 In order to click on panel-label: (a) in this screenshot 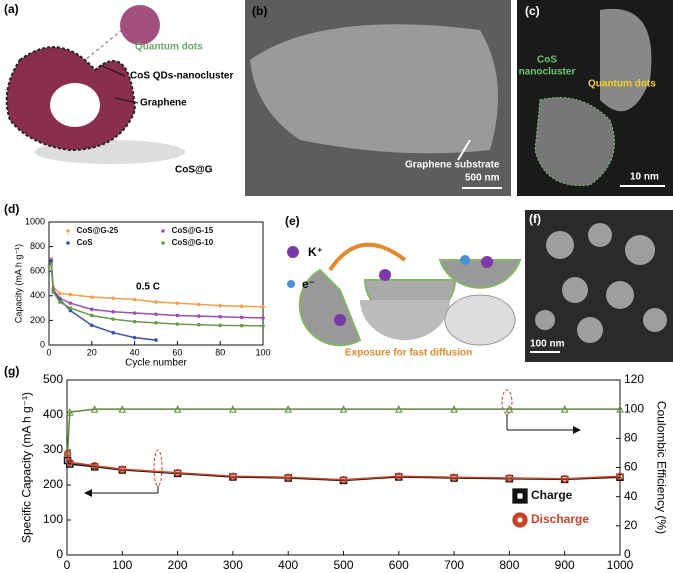, I will do `click(11, 9)`.